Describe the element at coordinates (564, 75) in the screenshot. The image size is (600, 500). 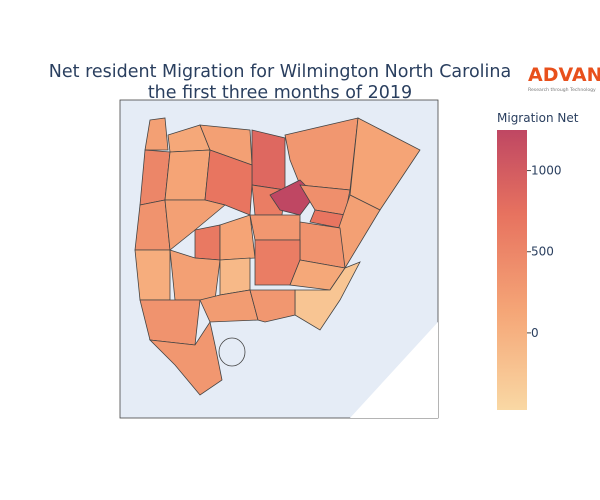
I see `logo-brand: ADVAN` at that location.